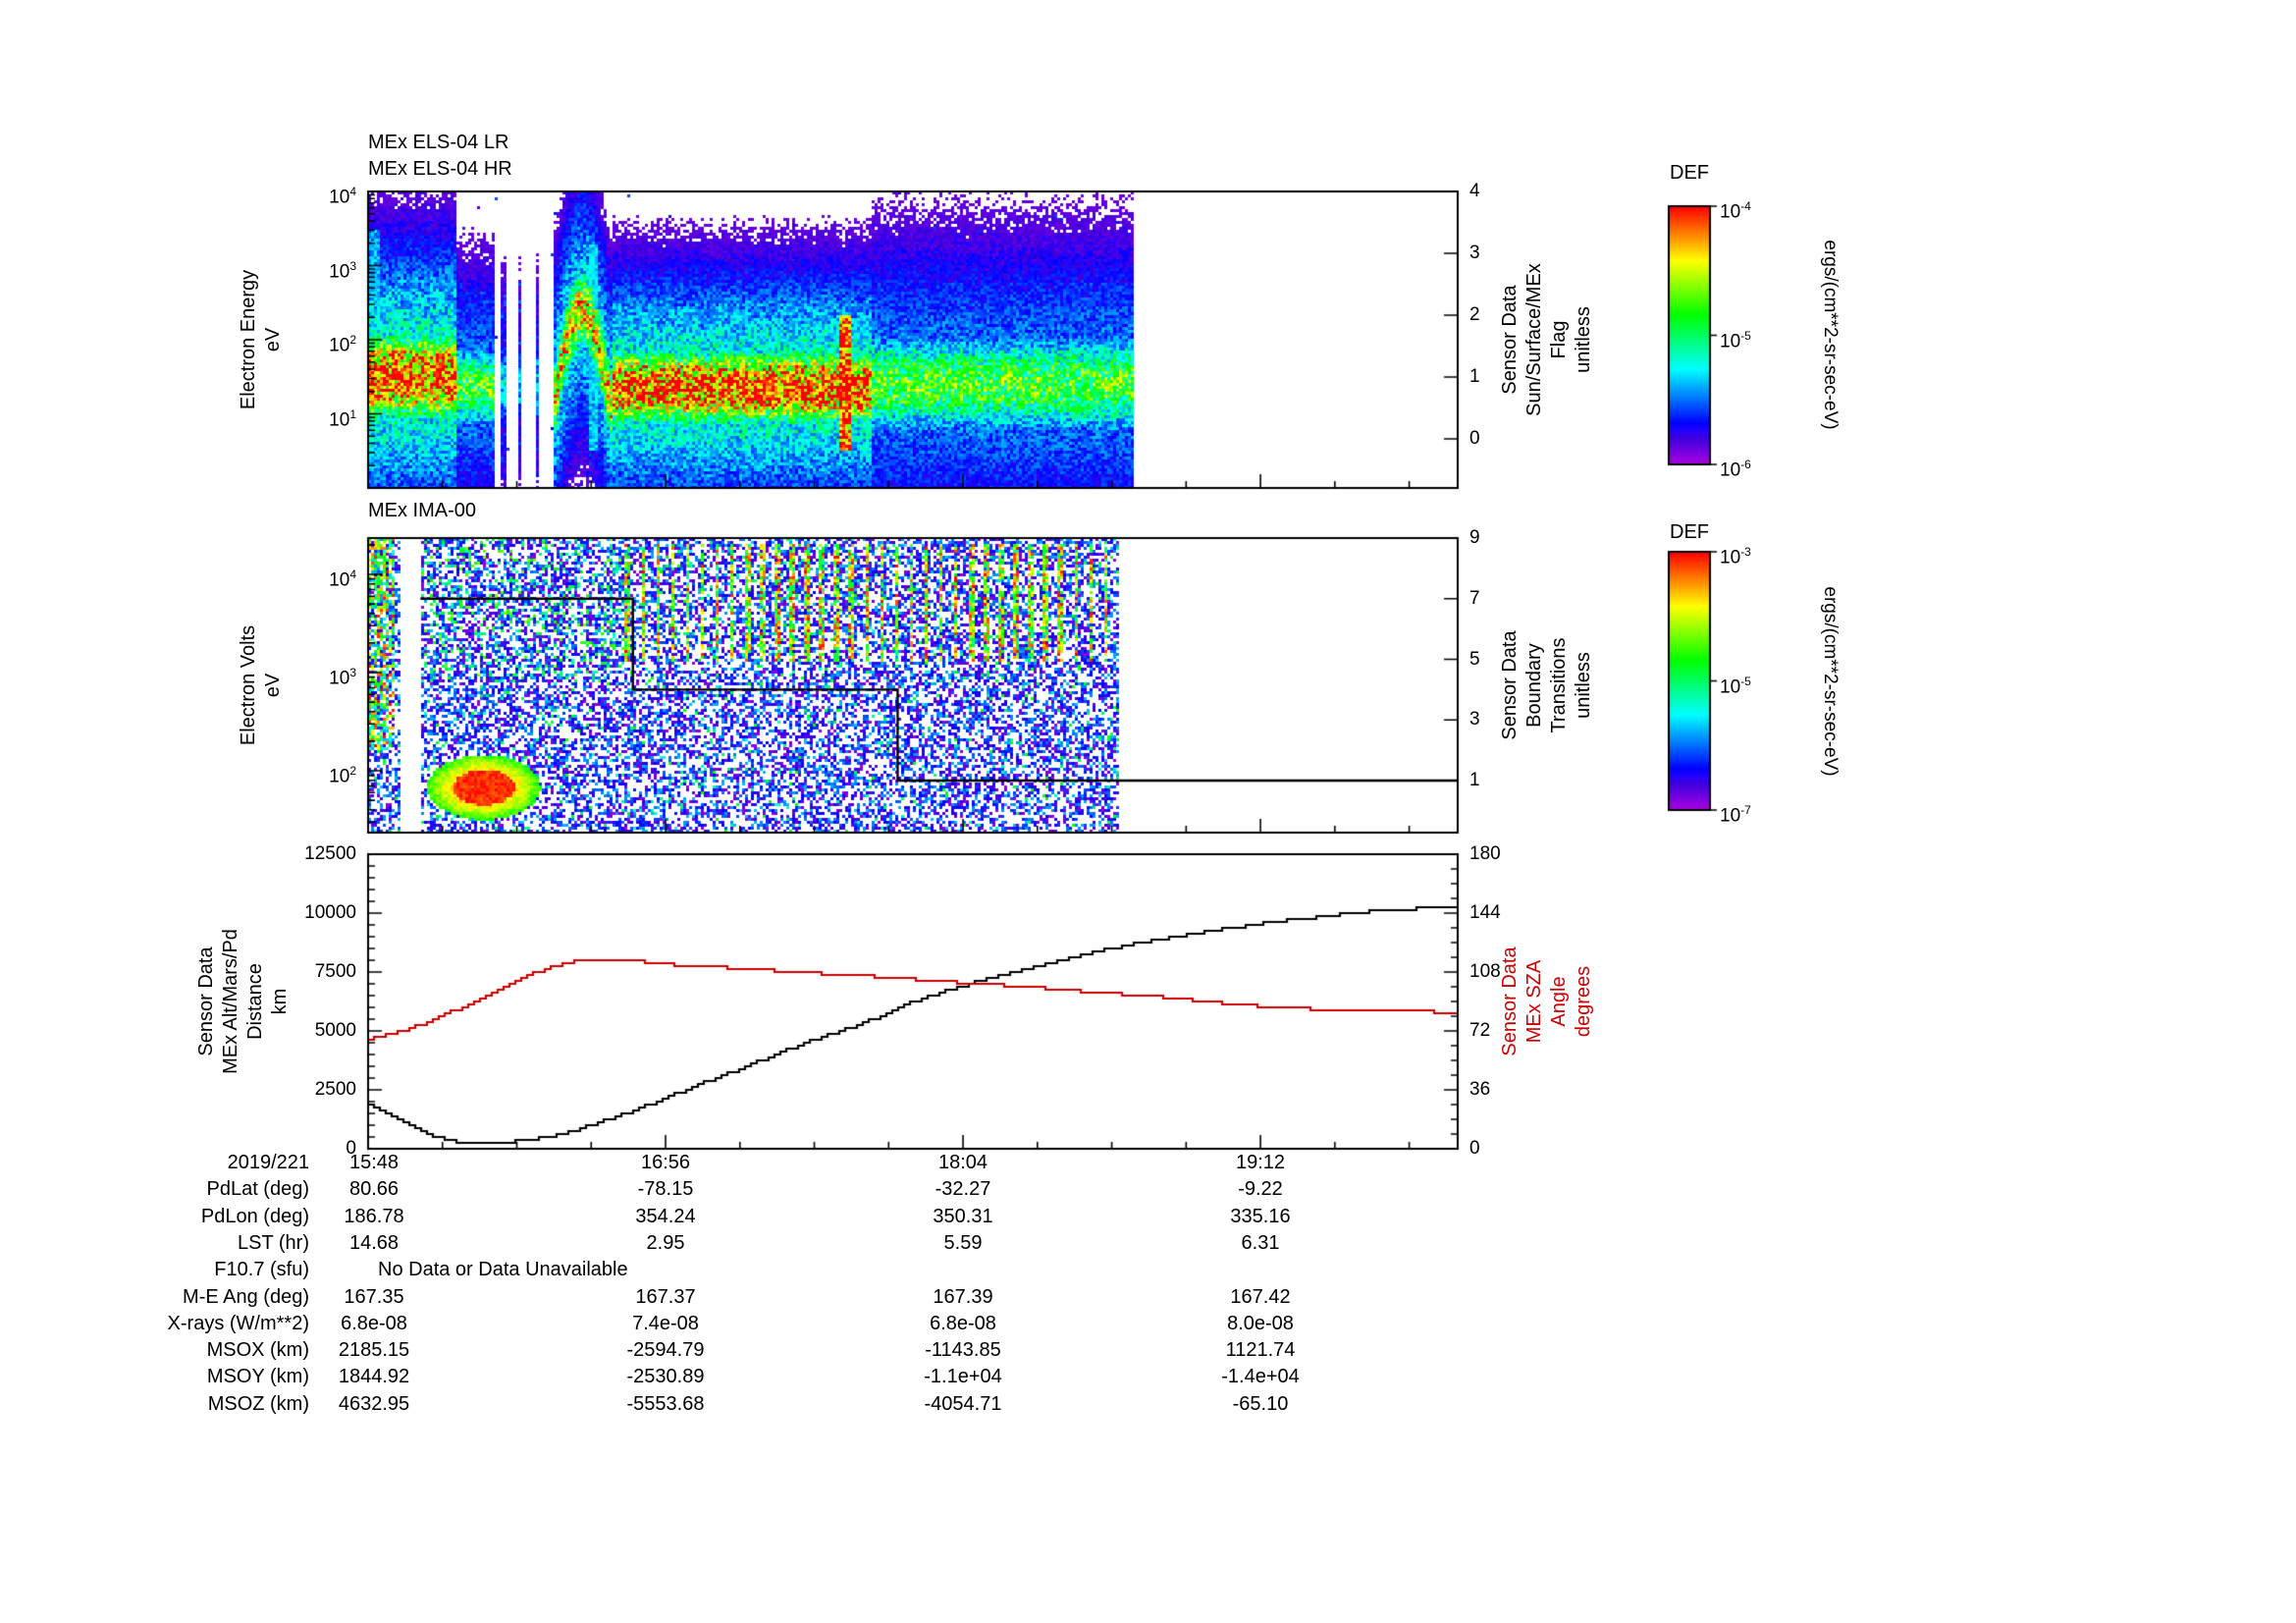  What do you see at coordinates (1474, 376) in the screenshot?
I see `els-flag-tick-label: 1` at bounding box center [1474, 376].